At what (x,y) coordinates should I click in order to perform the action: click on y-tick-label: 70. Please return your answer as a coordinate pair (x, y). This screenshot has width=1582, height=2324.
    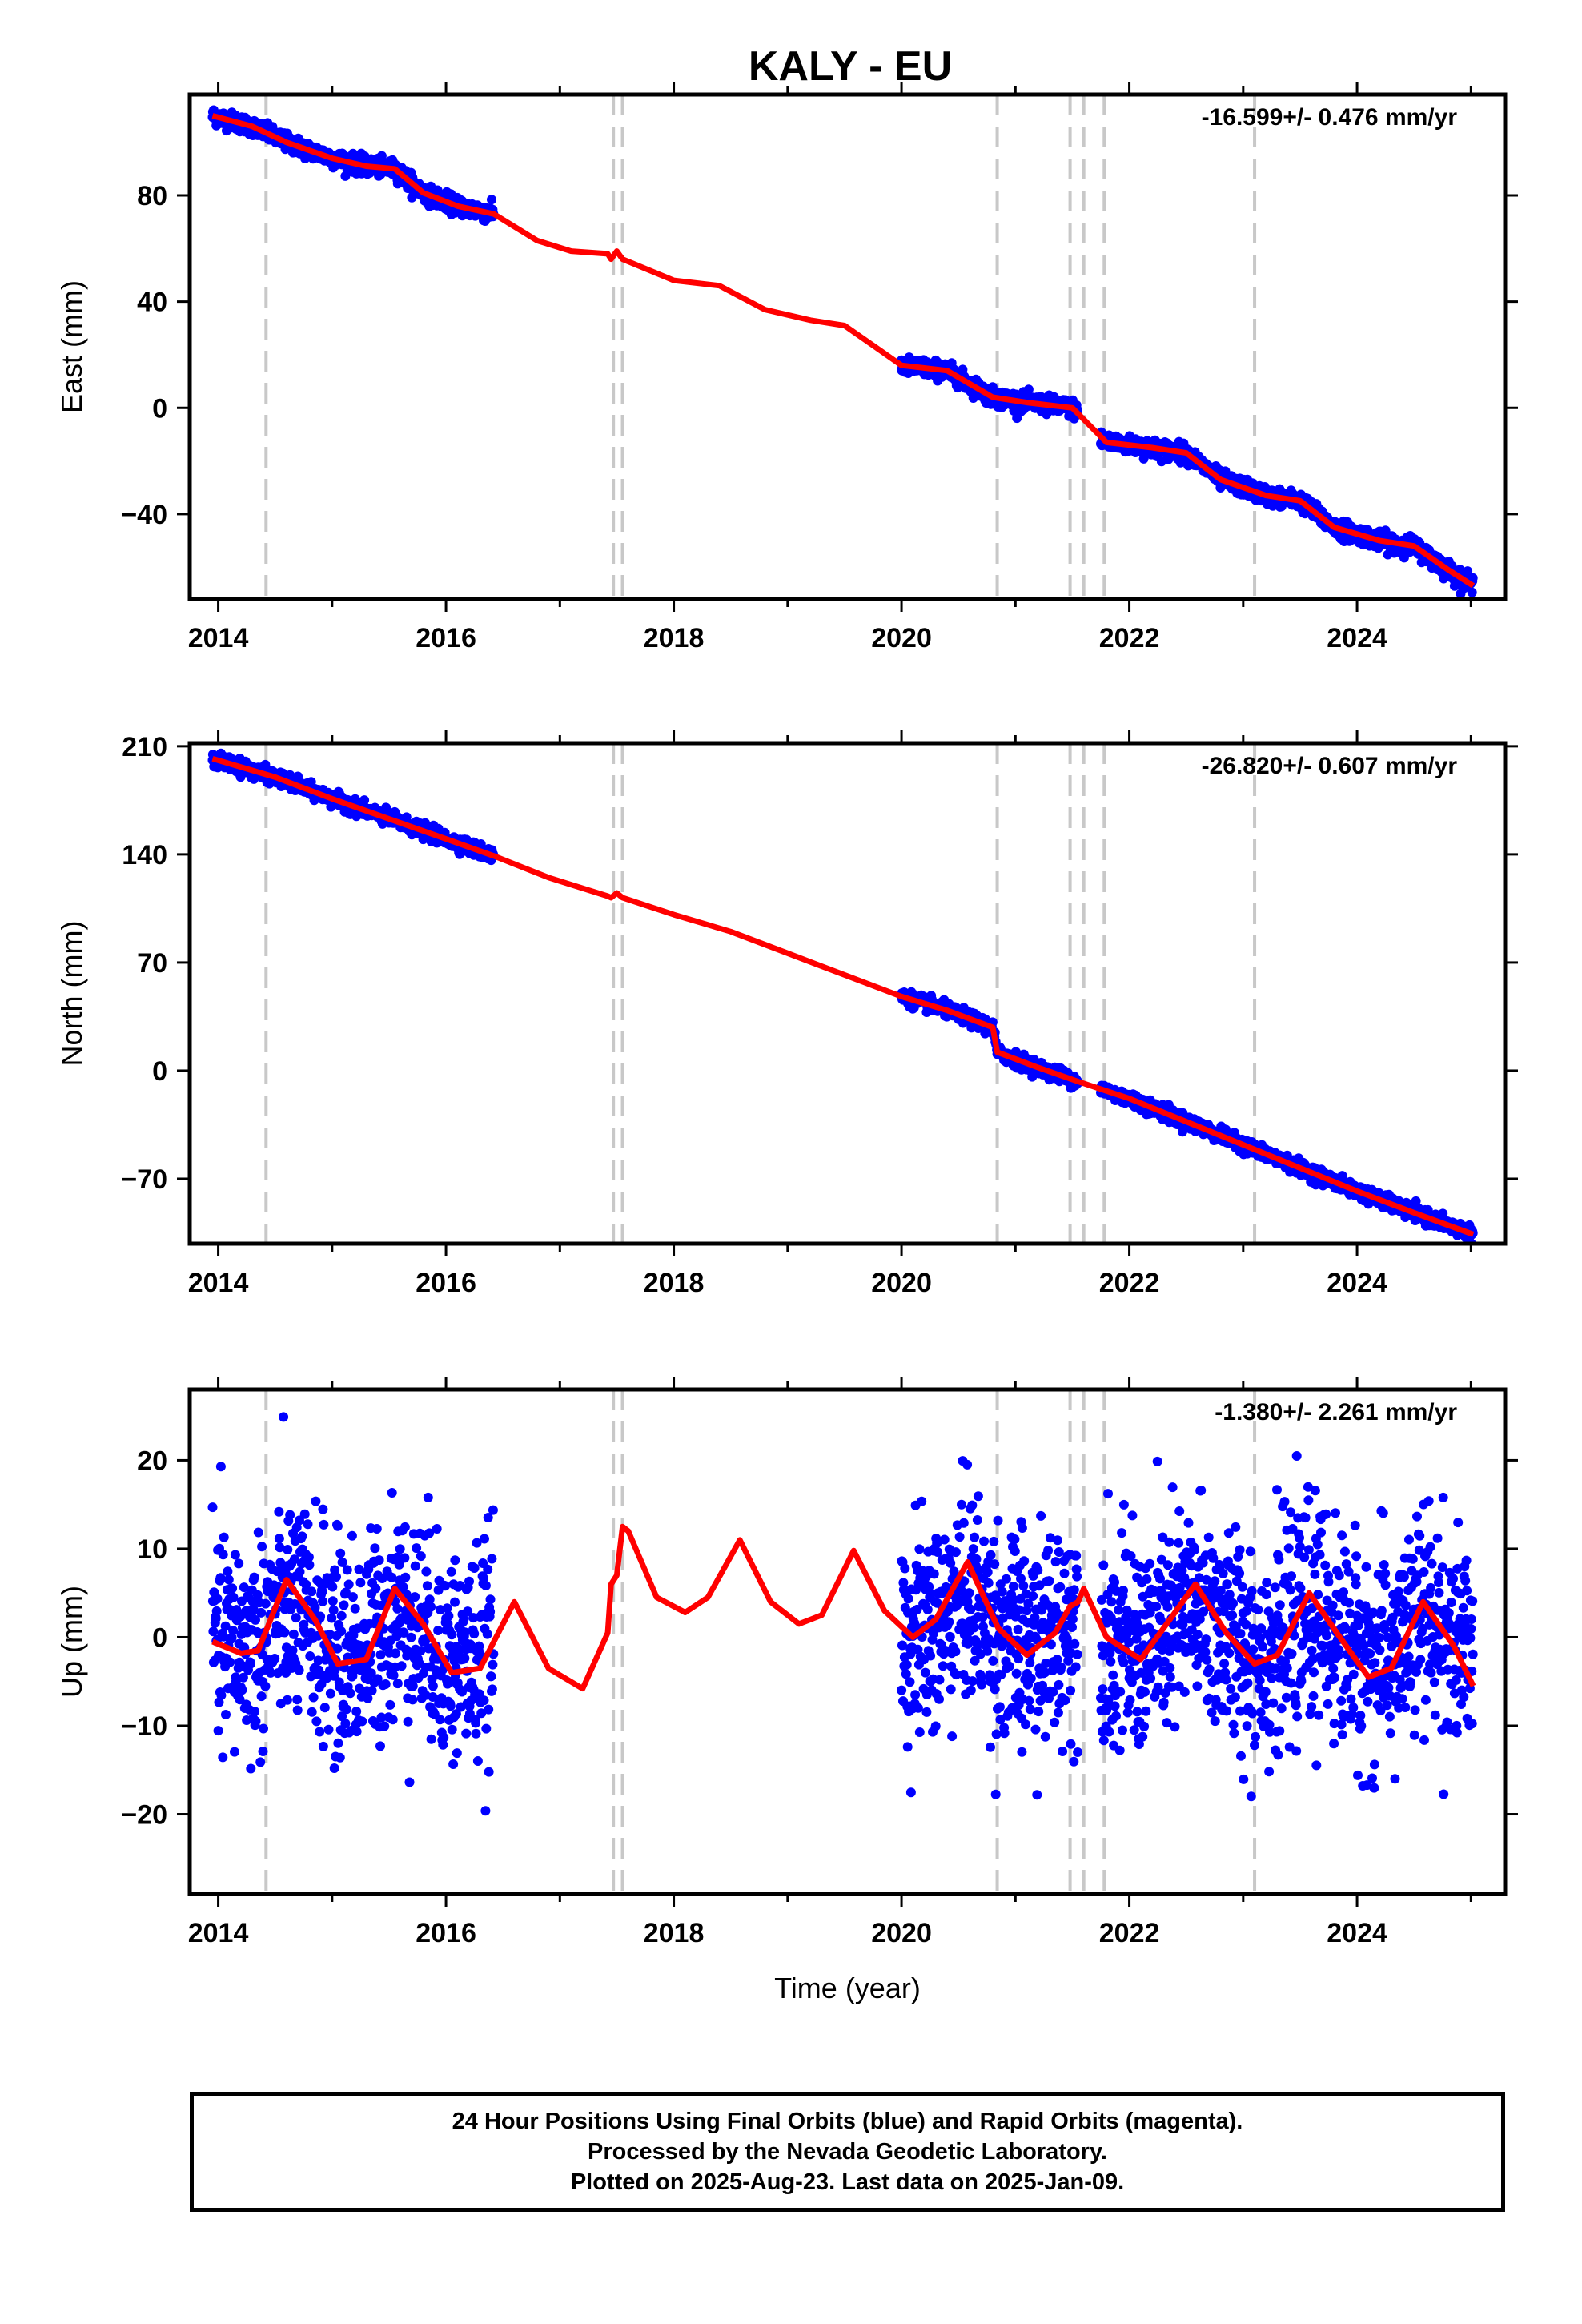
    Looking at the image, I should click on (152, 963).